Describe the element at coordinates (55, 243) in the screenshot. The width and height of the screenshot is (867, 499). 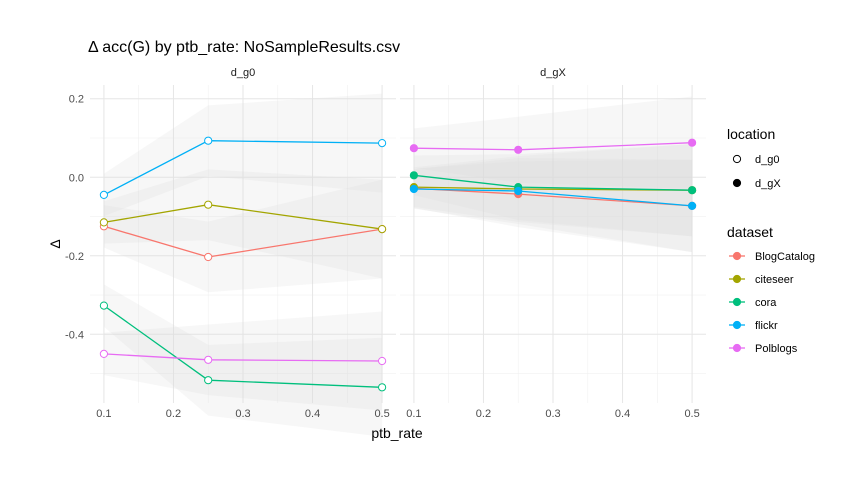
I see `y-axis-title: Δ` at that location.